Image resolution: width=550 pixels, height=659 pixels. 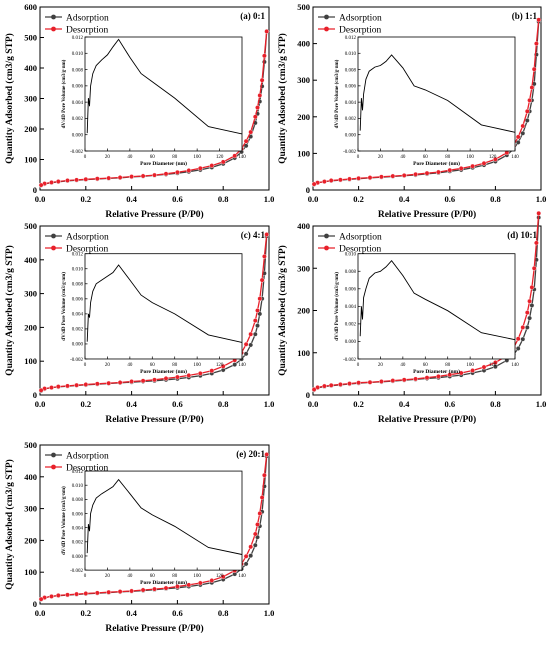 I want to click on x-axis-label: Relative Pressure (P/P0), so click(x=154, y=419).